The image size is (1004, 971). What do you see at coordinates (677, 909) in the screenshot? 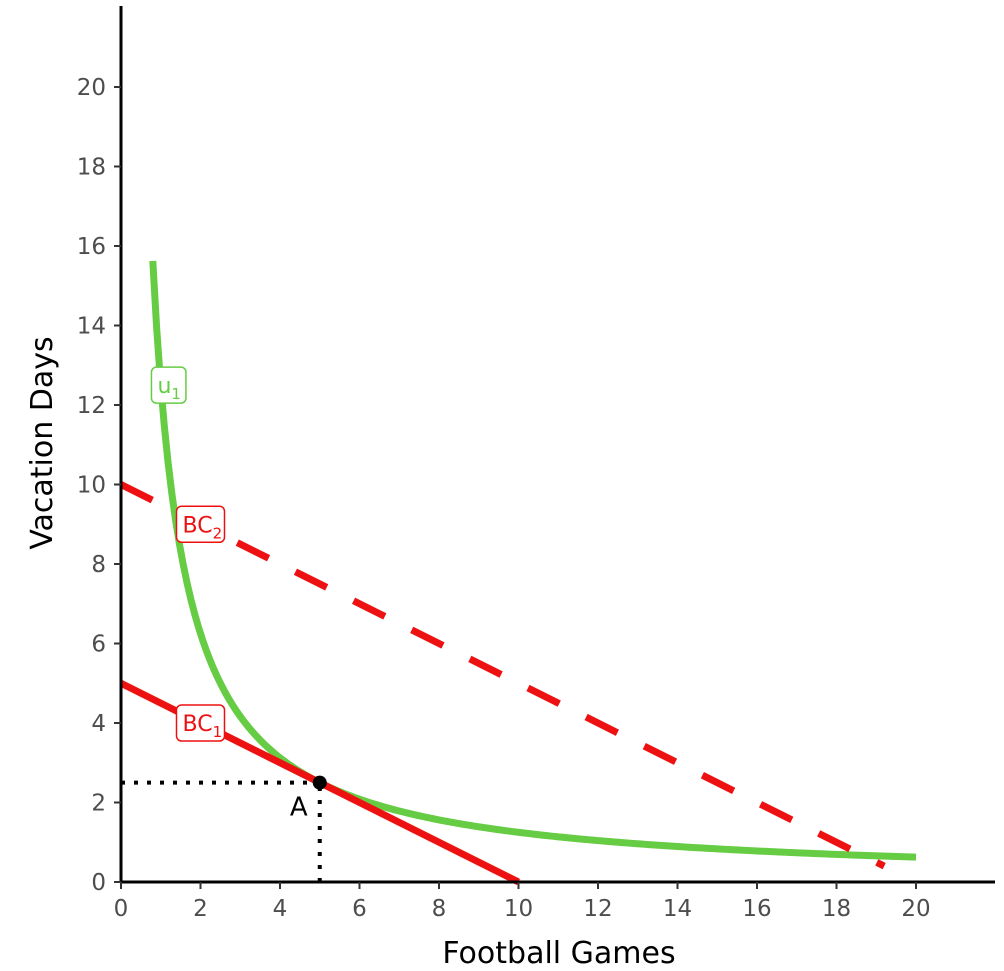
I see `x-tick-label: 14` at bounding box center [677, 909].